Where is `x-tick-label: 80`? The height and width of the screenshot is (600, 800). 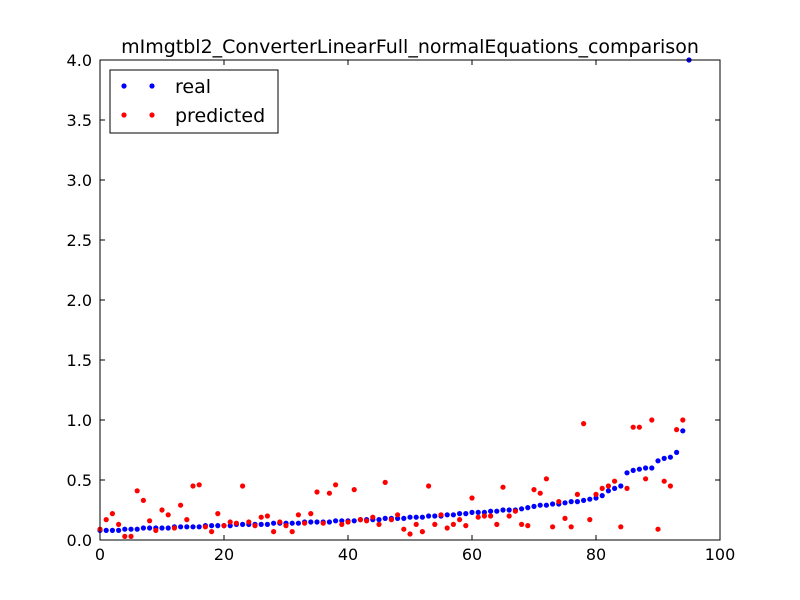
x-tick-label: 80 is located at coordinates (596, 554).